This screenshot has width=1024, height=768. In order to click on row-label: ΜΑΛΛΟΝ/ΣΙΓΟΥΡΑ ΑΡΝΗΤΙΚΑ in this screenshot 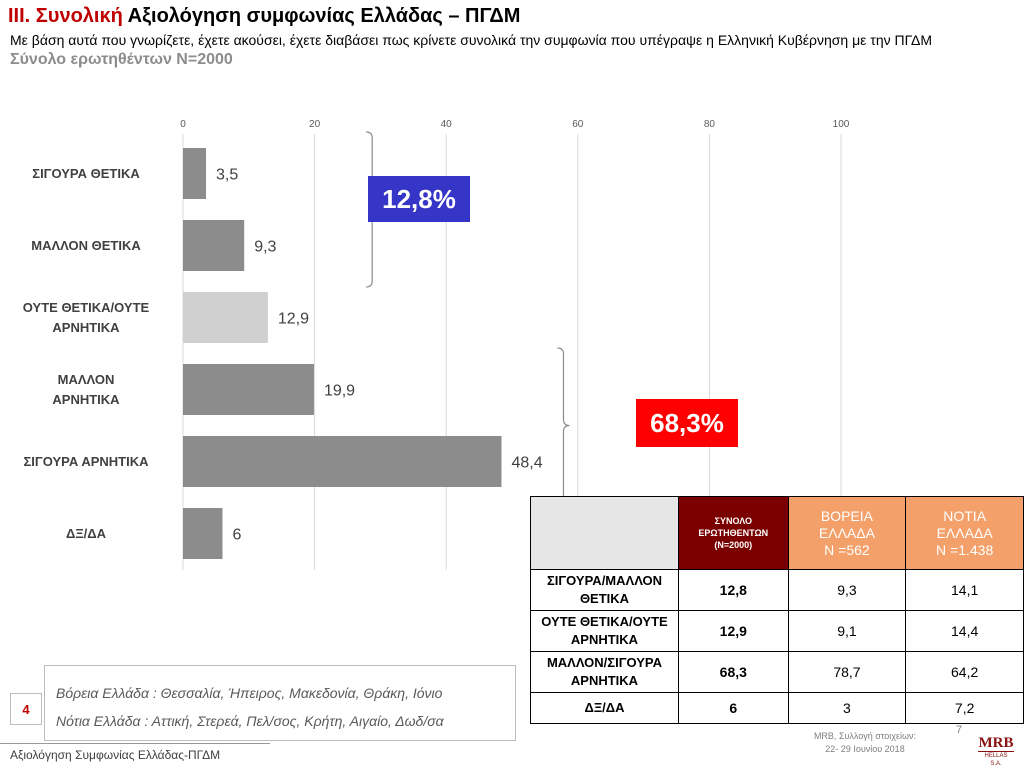, I will do `click(604, 672)`.